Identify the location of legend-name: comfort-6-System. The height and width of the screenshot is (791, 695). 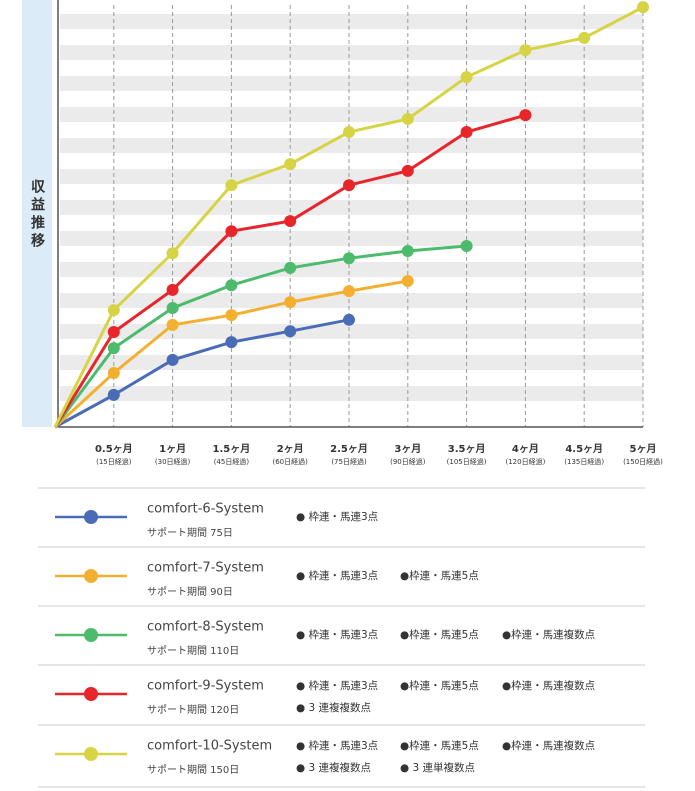
(205, 509).